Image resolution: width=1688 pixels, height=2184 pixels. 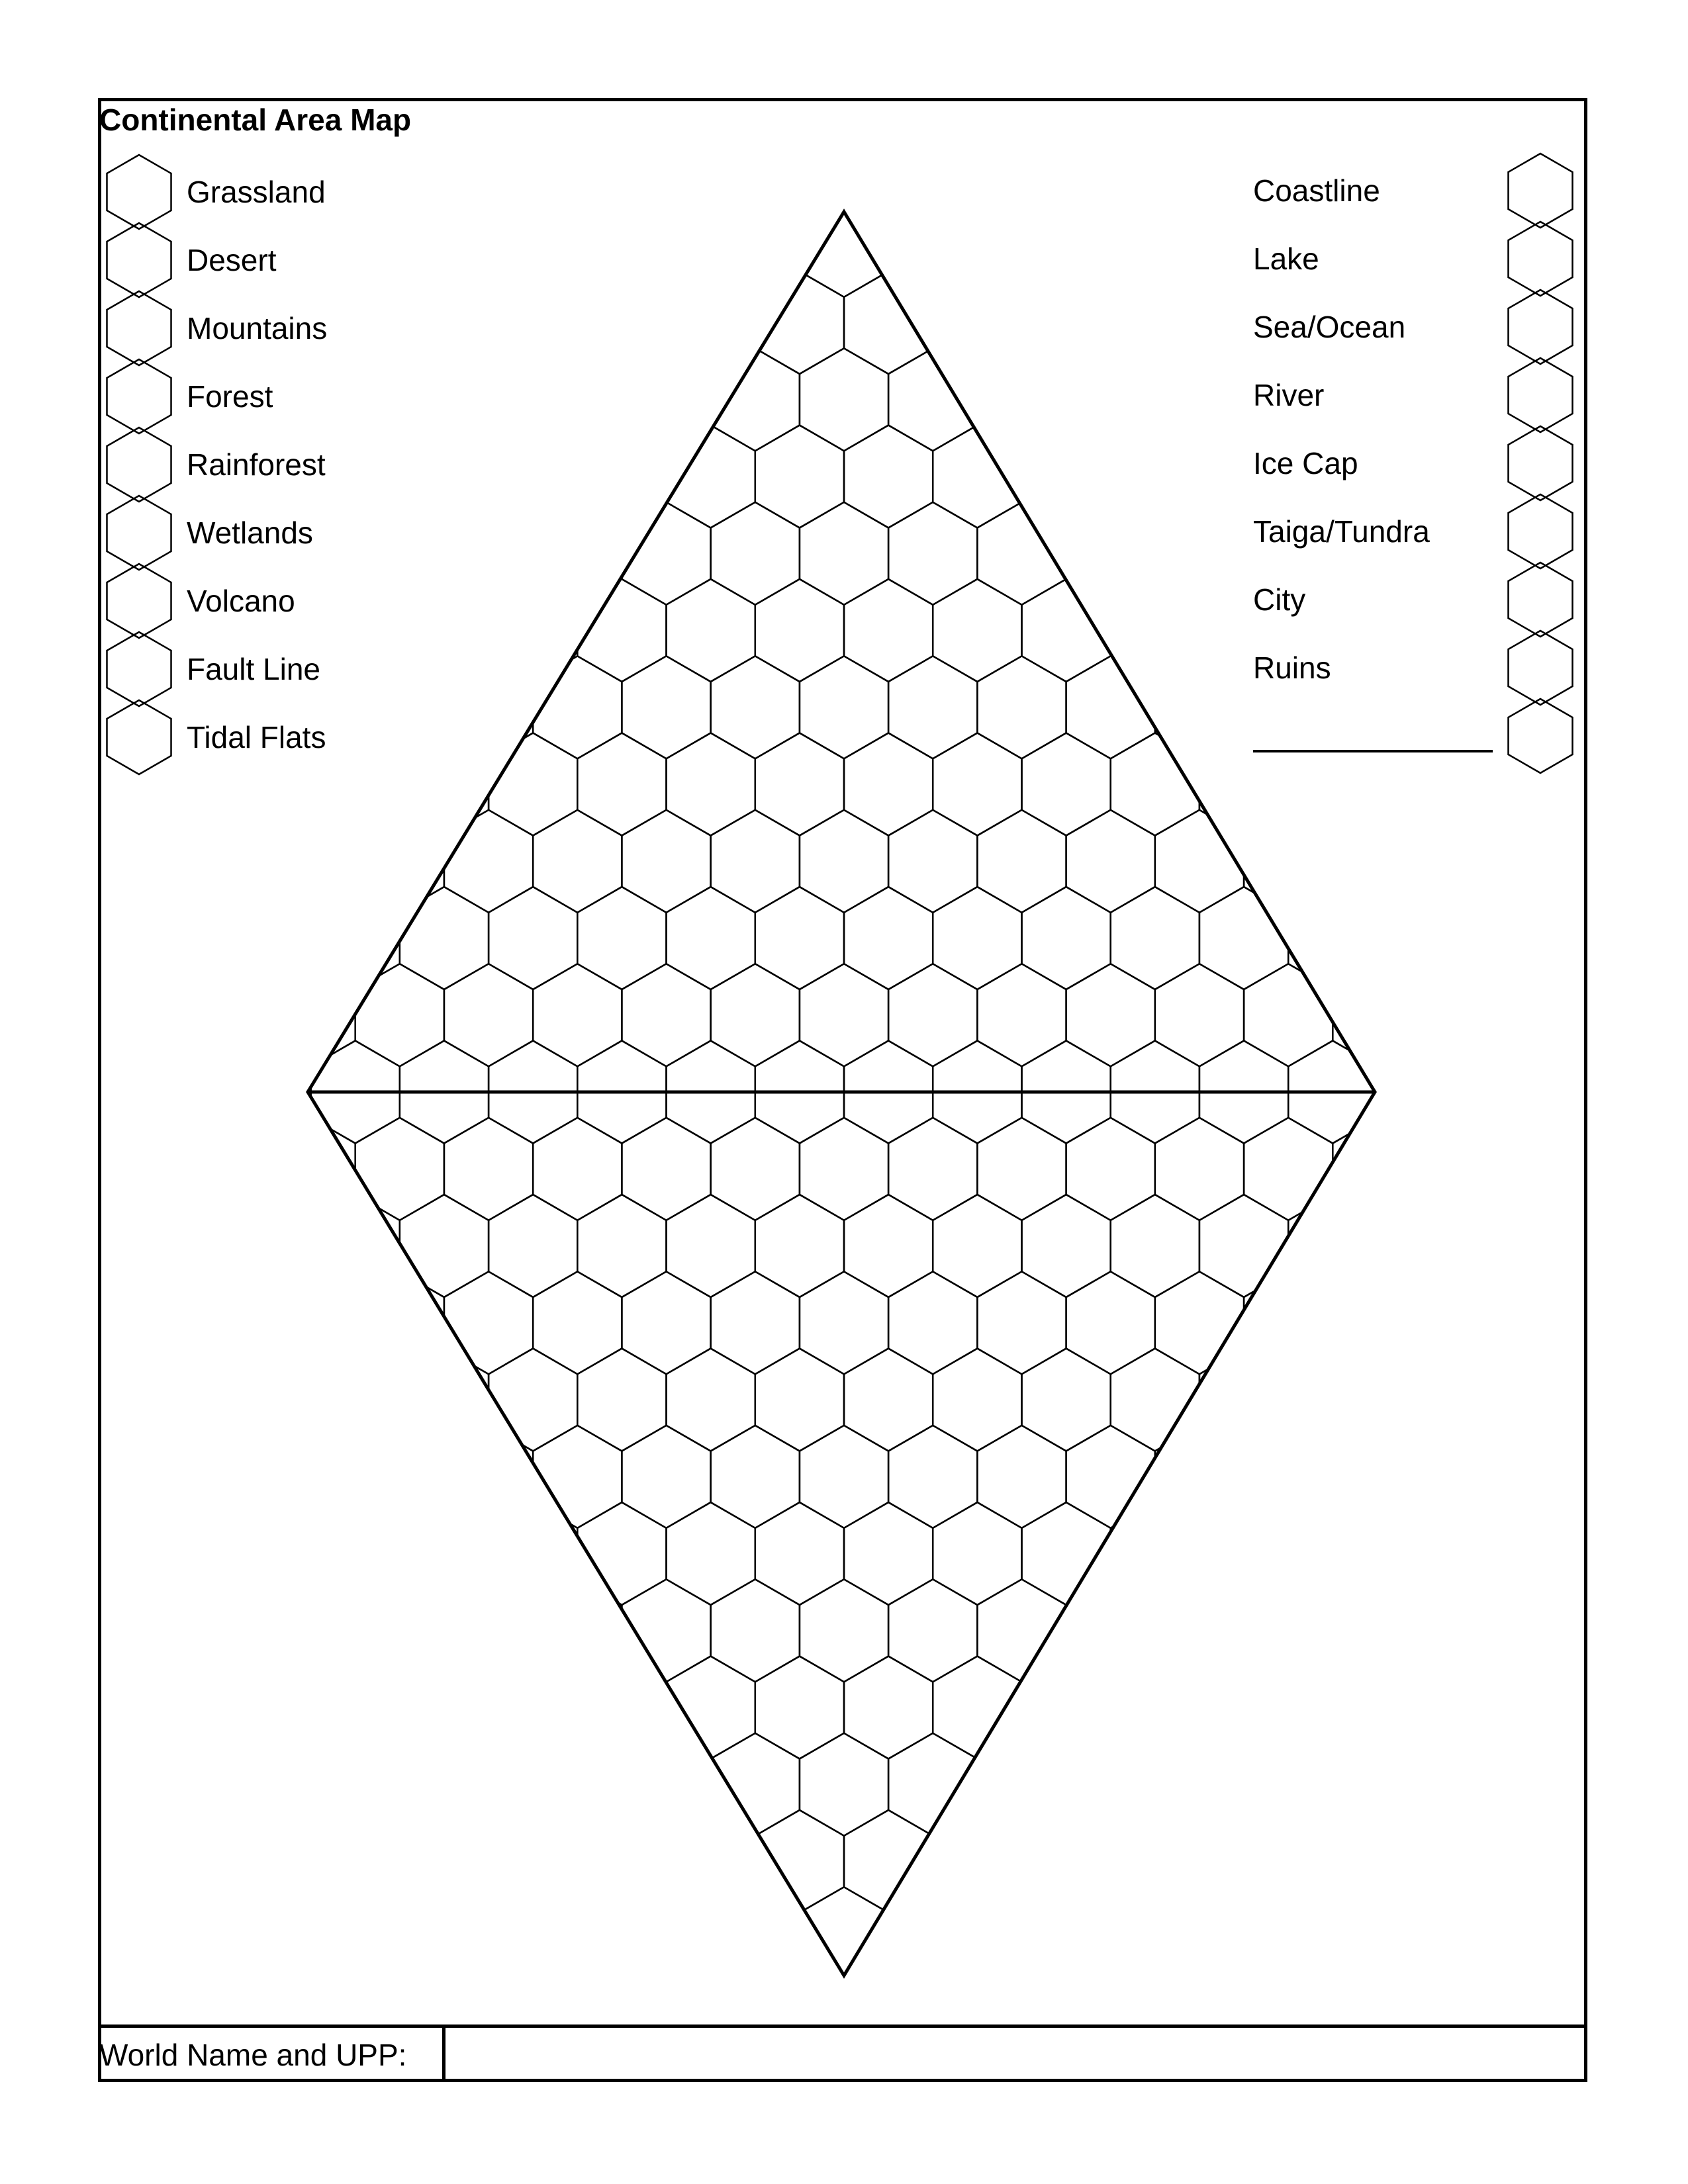 What do you see at coordinates (1014, 2053) in the screenshot?
I see `world-name-input` at bounding box center [1014, 2053].